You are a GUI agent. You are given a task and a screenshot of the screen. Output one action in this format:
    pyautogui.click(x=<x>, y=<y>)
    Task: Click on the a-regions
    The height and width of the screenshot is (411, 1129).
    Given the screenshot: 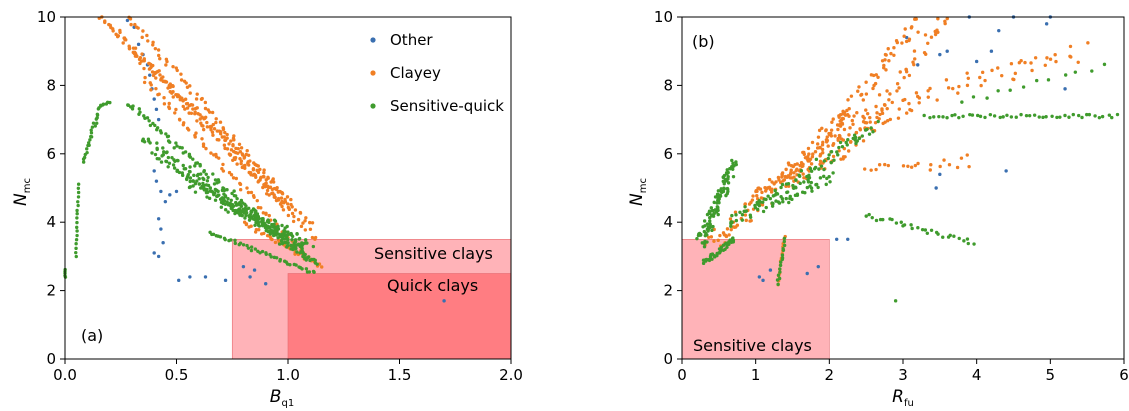 What is the action you would take?
    pyautogui.click(x=371, y=299)
    